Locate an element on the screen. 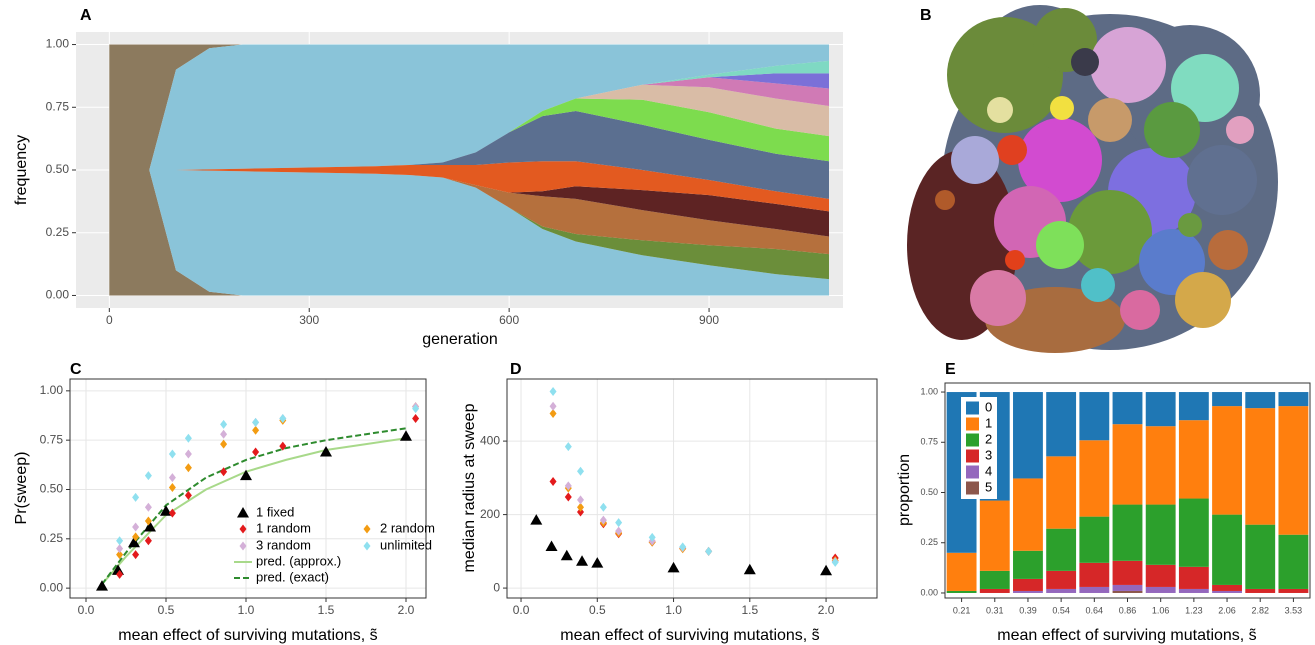  legend-label: pred. (approx.) is located at coordinates (298, 560).